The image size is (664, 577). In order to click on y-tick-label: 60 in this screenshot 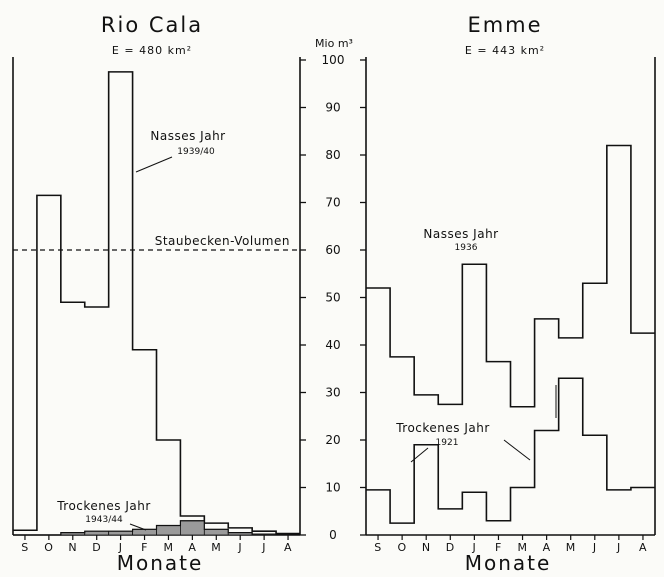, I will do `click(332, 250)`.